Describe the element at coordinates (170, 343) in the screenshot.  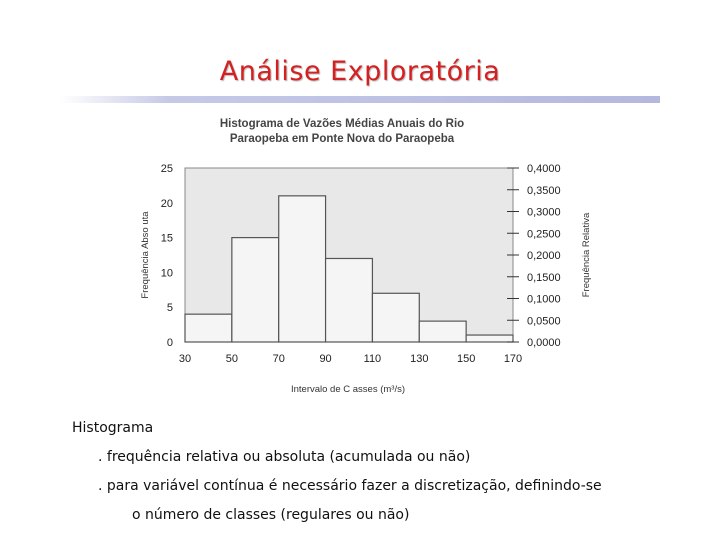
I see `y-tick-label: 0` at that location.